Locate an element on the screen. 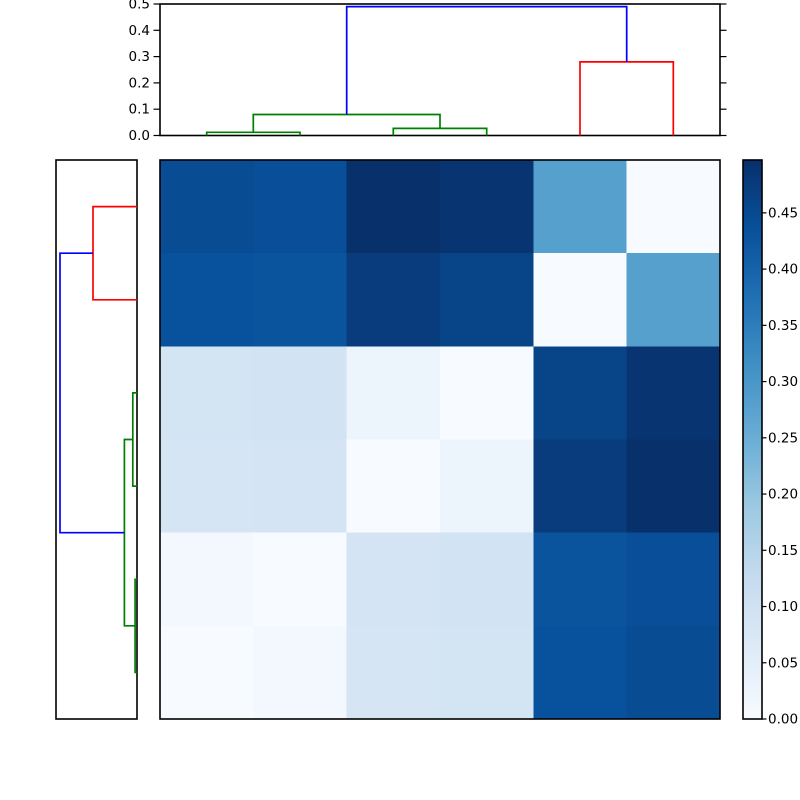 The image size is (800, 800). column-dendrogram is located at coordinates (440, 70).